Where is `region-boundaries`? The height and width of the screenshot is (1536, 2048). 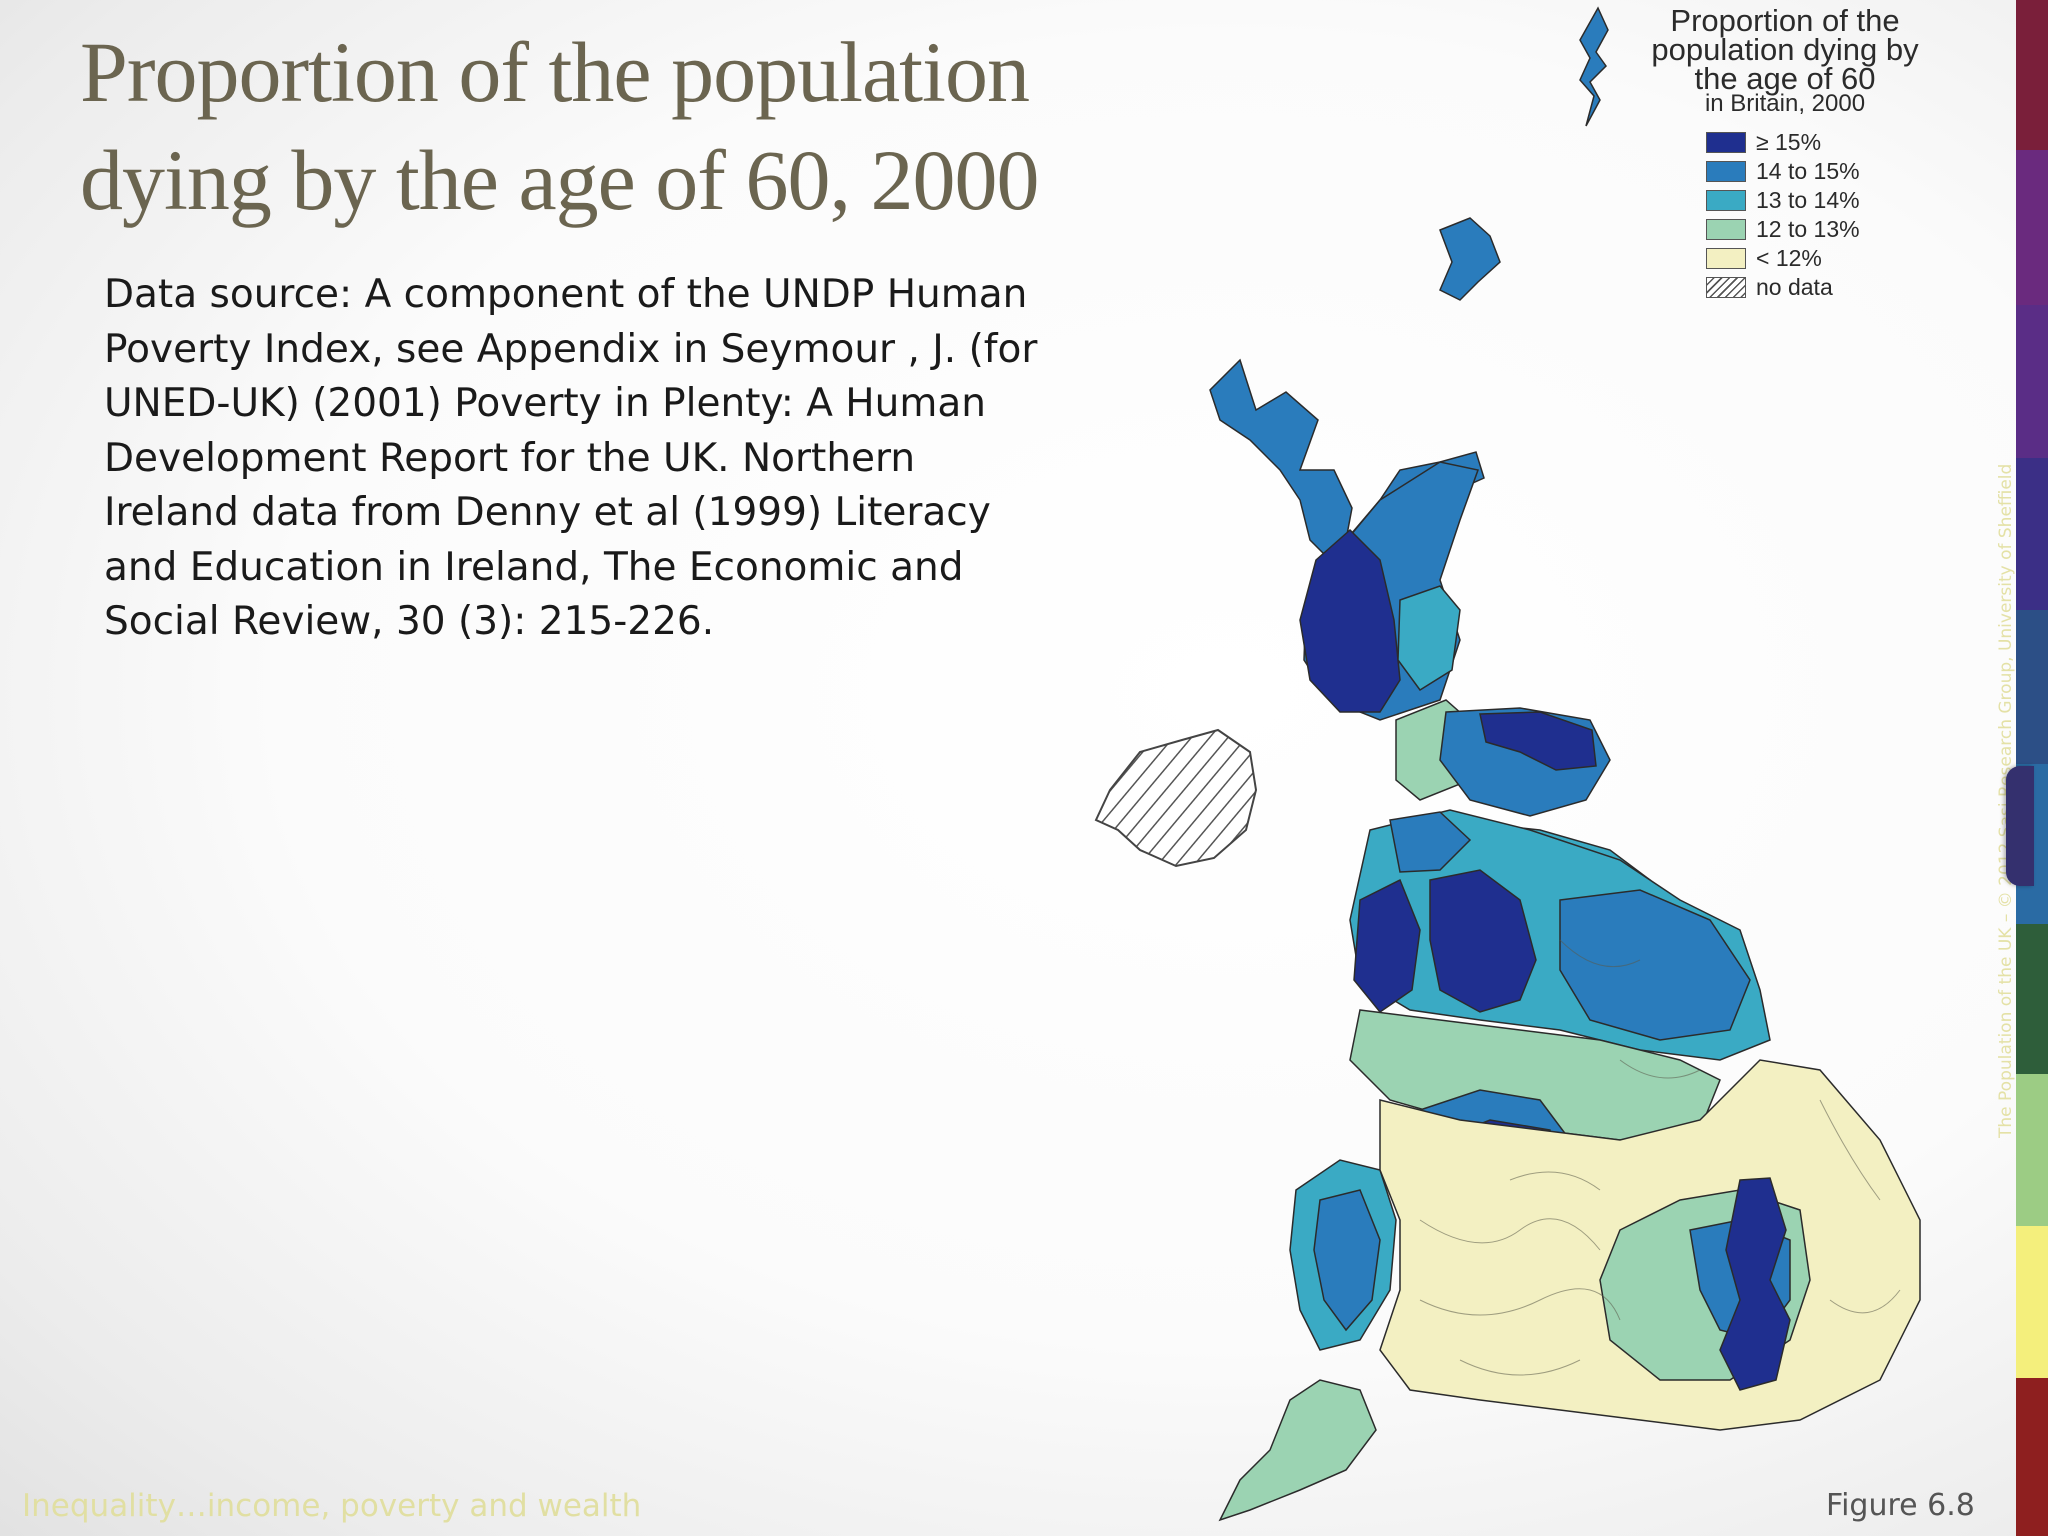 region-boundaries is located at coordinates (1660, 1157).